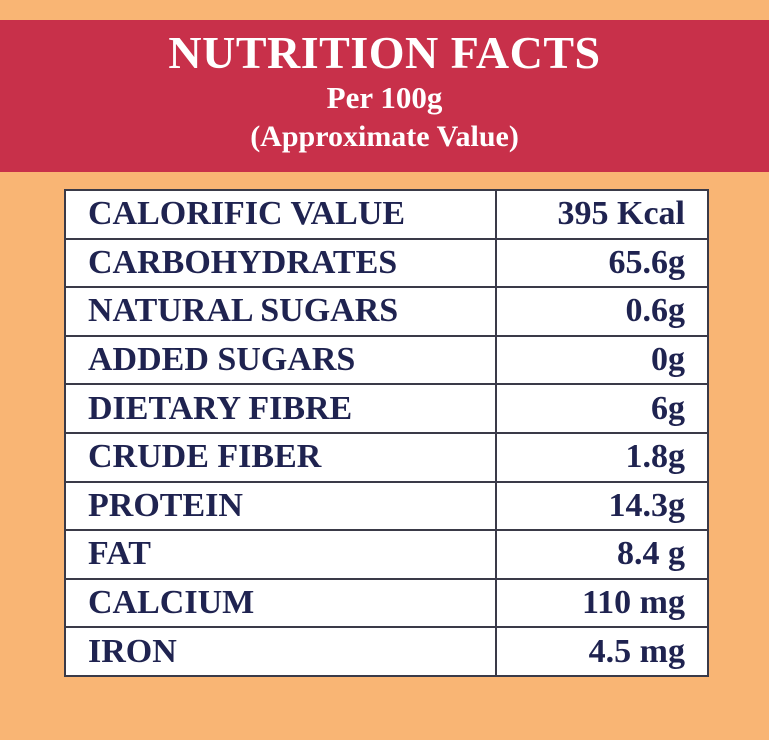 The height and width of the screenshot is (740, 769). What do you see at coordinates (602, 311) in the screenshot?
I see `nutrient-value: 0.6g` at bounding box center [602, 311].